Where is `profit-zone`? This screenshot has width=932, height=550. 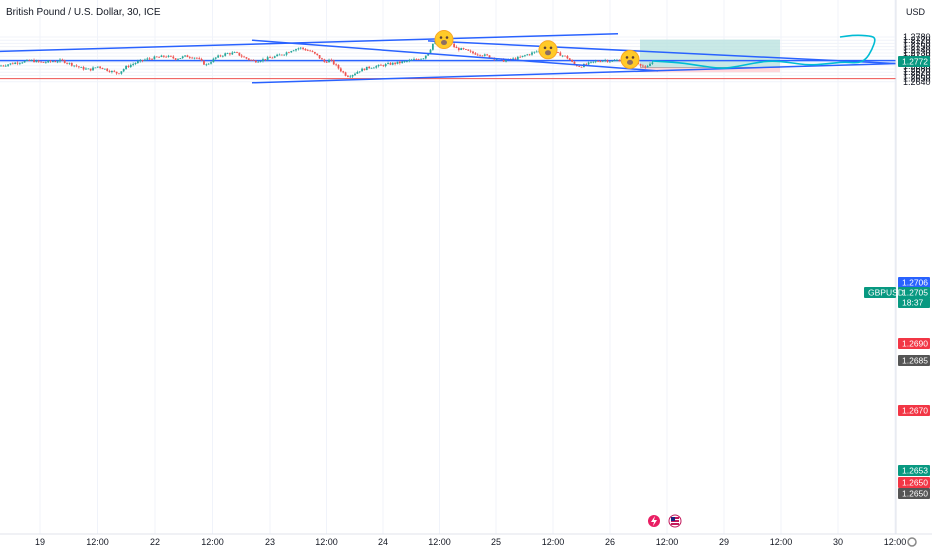
profit-zone is located at coordinates (710, 53).